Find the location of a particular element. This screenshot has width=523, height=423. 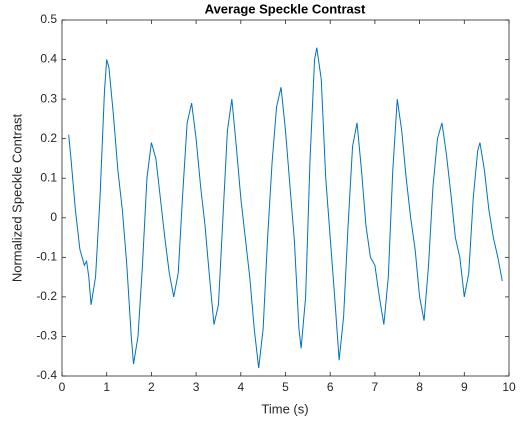

x-tick-label: 2 is located at coordinates (151, 387).